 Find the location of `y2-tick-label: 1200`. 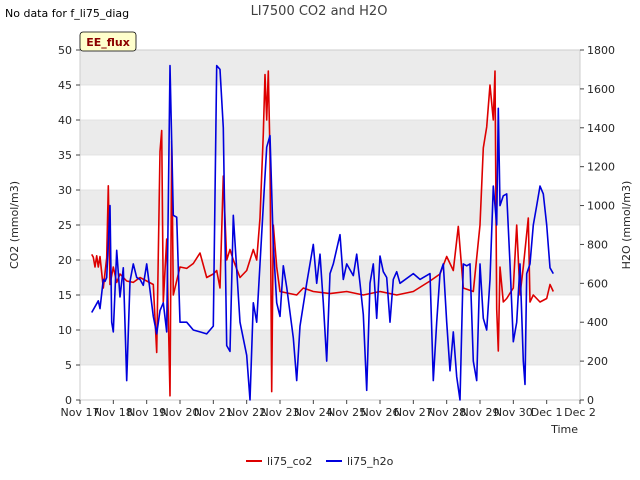

y2-tick-label: 1200 is located at coordinates (601, 167).